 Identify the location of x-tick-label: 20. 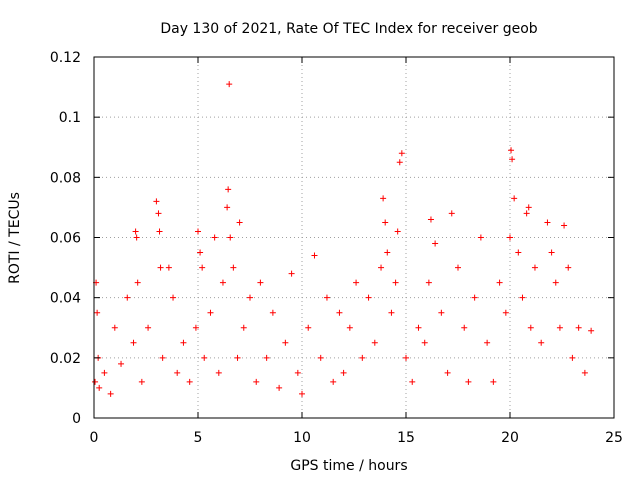
(510, 438).